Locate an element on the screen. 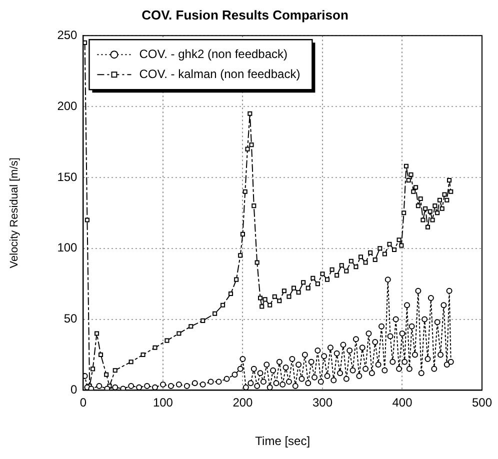 The width and height of the screenshot is (498, 459). x-tick-label: 200 is located at coordinates (243, 403).